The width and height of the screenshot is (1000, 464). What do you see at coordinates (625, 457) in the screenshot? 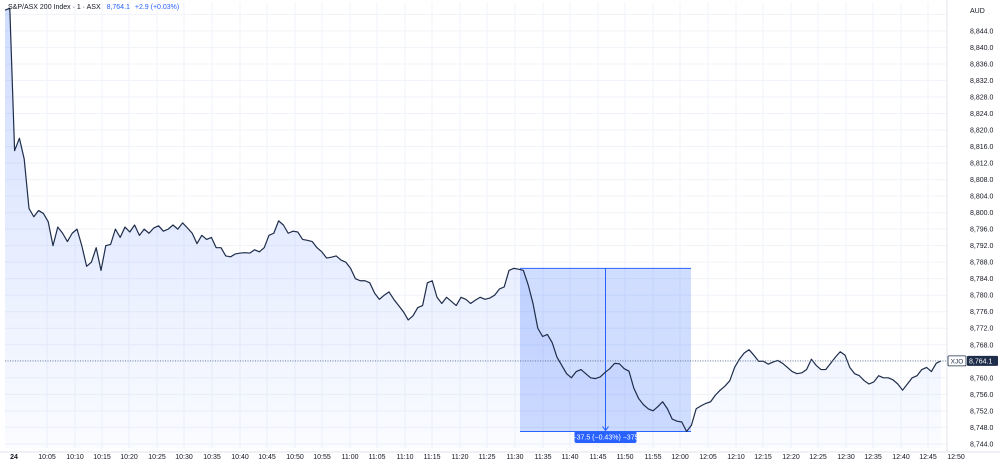
I see `x-tick-label: 11:50` at bounding box center [625, 457].